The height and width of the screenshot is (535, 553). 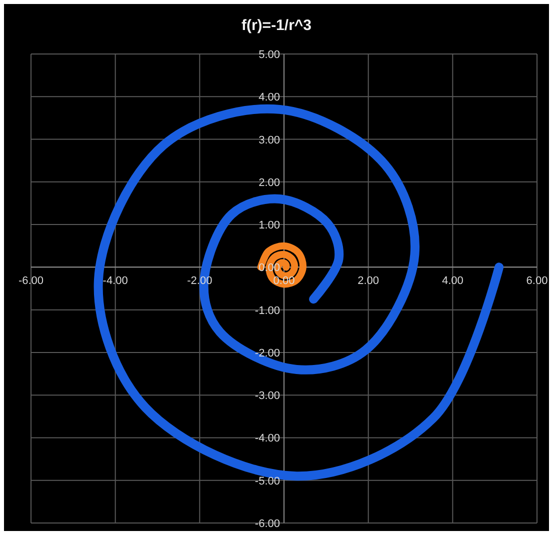 What do you see at coordinates (267, 310) in the screenshot?
I see `y-tick-label: -1.00` at bounding box center [267, 310].